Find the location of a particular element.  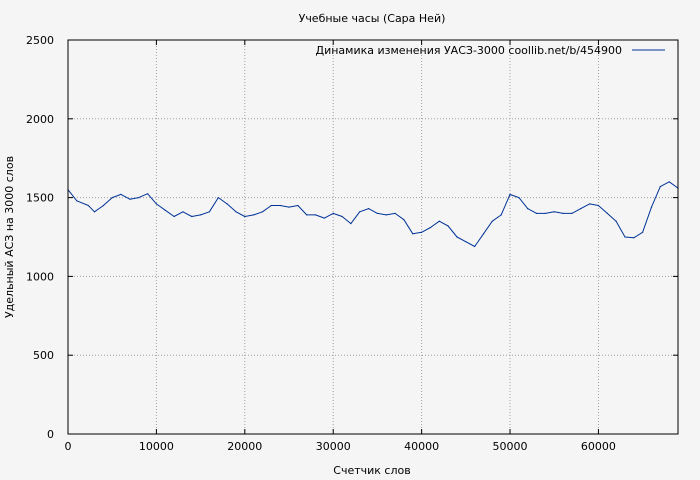

y-axis-label: Удельный АСЗ на 3000 слов is located at coordinates (9, 237).